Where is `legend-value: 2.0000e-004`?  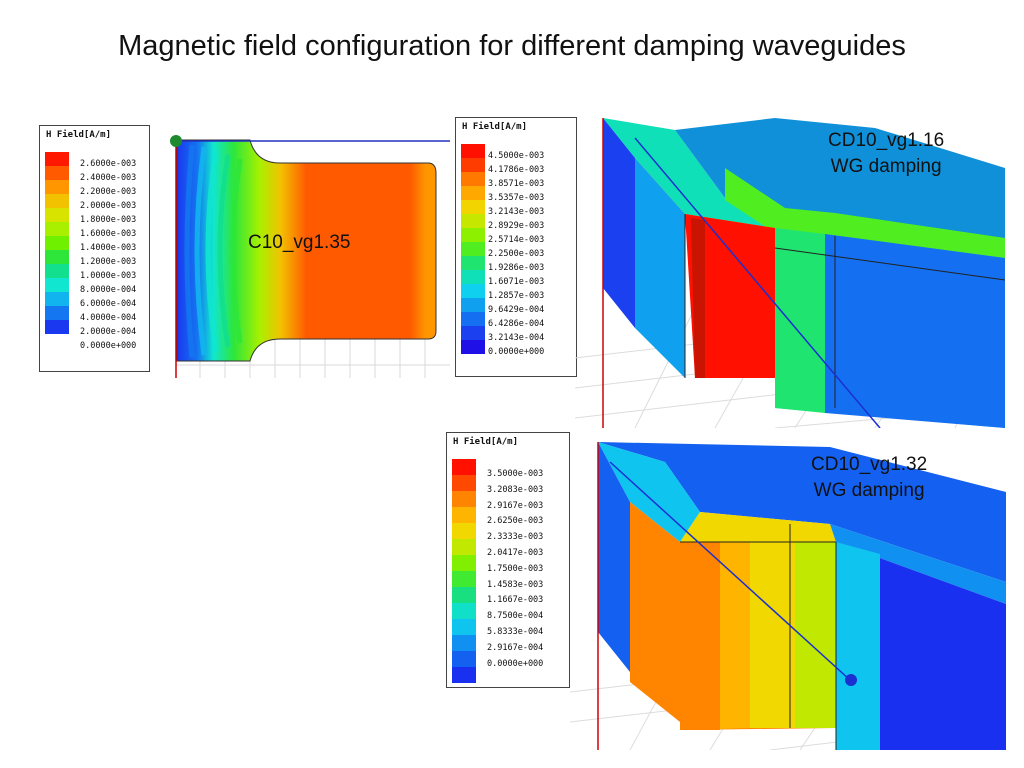
legend-value: 2.0000e-004 is located at coordinates (108, 332).